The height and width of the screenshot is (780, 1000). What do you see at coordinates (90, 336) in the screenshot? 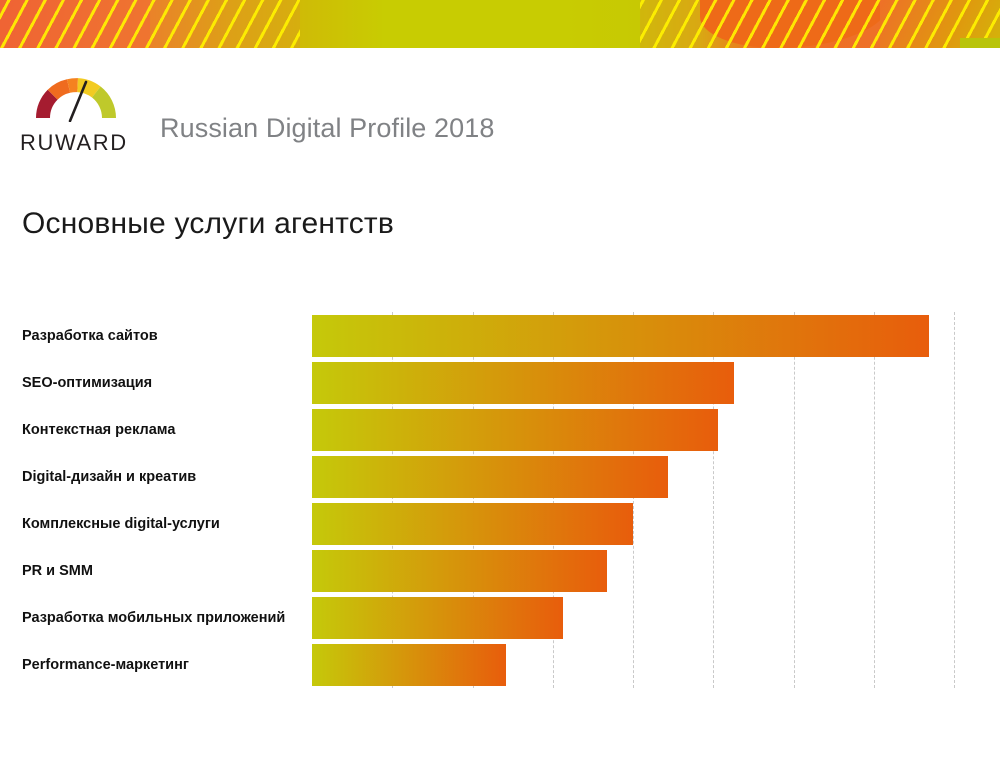
I see `category-label: Разработка сайтов` at bounding box center [90, 336].